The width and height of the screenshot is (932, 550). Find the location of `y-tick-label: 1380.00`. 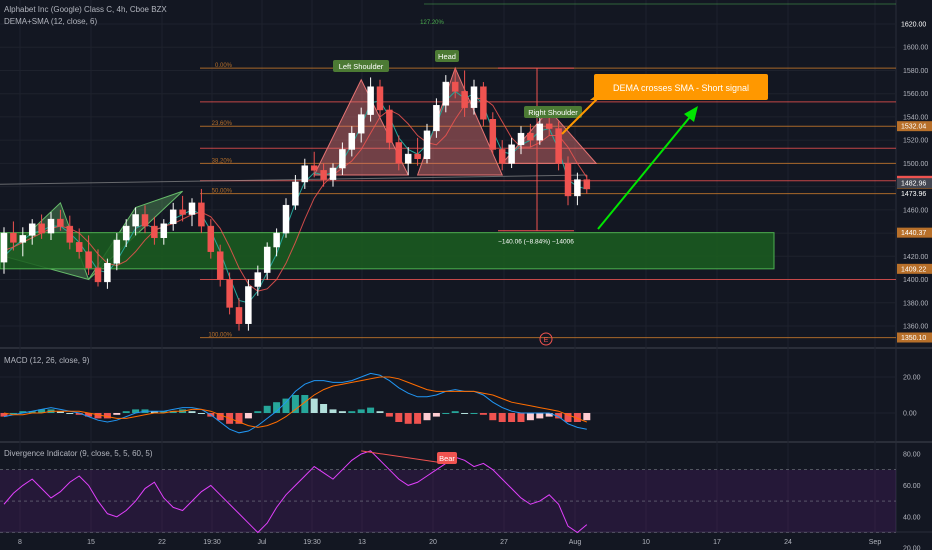

y-tick-label: 1380.00 is located at coordinates (915, 303).